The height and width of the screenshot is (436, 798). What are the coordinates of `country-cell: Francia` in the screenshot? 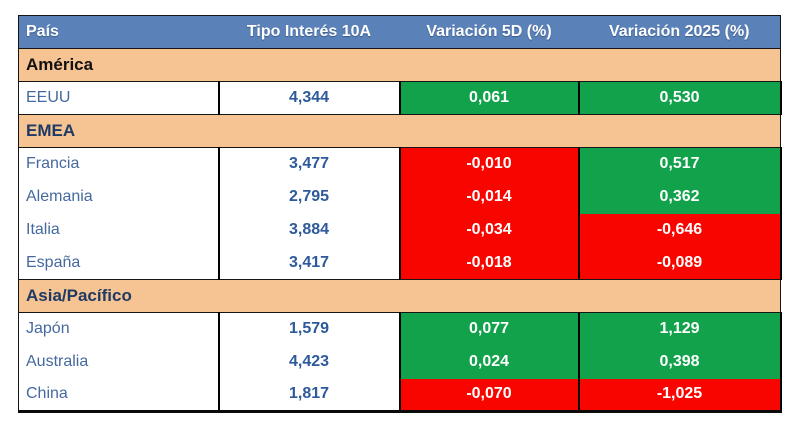 It's located at (119, 164).